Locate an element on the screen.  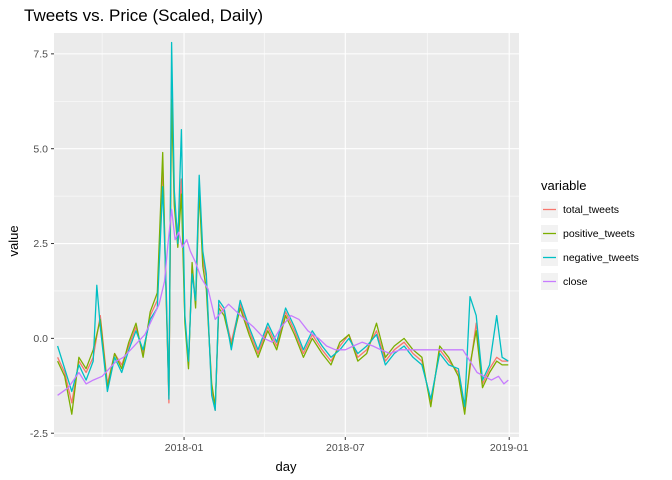
y-tick-label: 5.0 is located at coordinates (40, 149).